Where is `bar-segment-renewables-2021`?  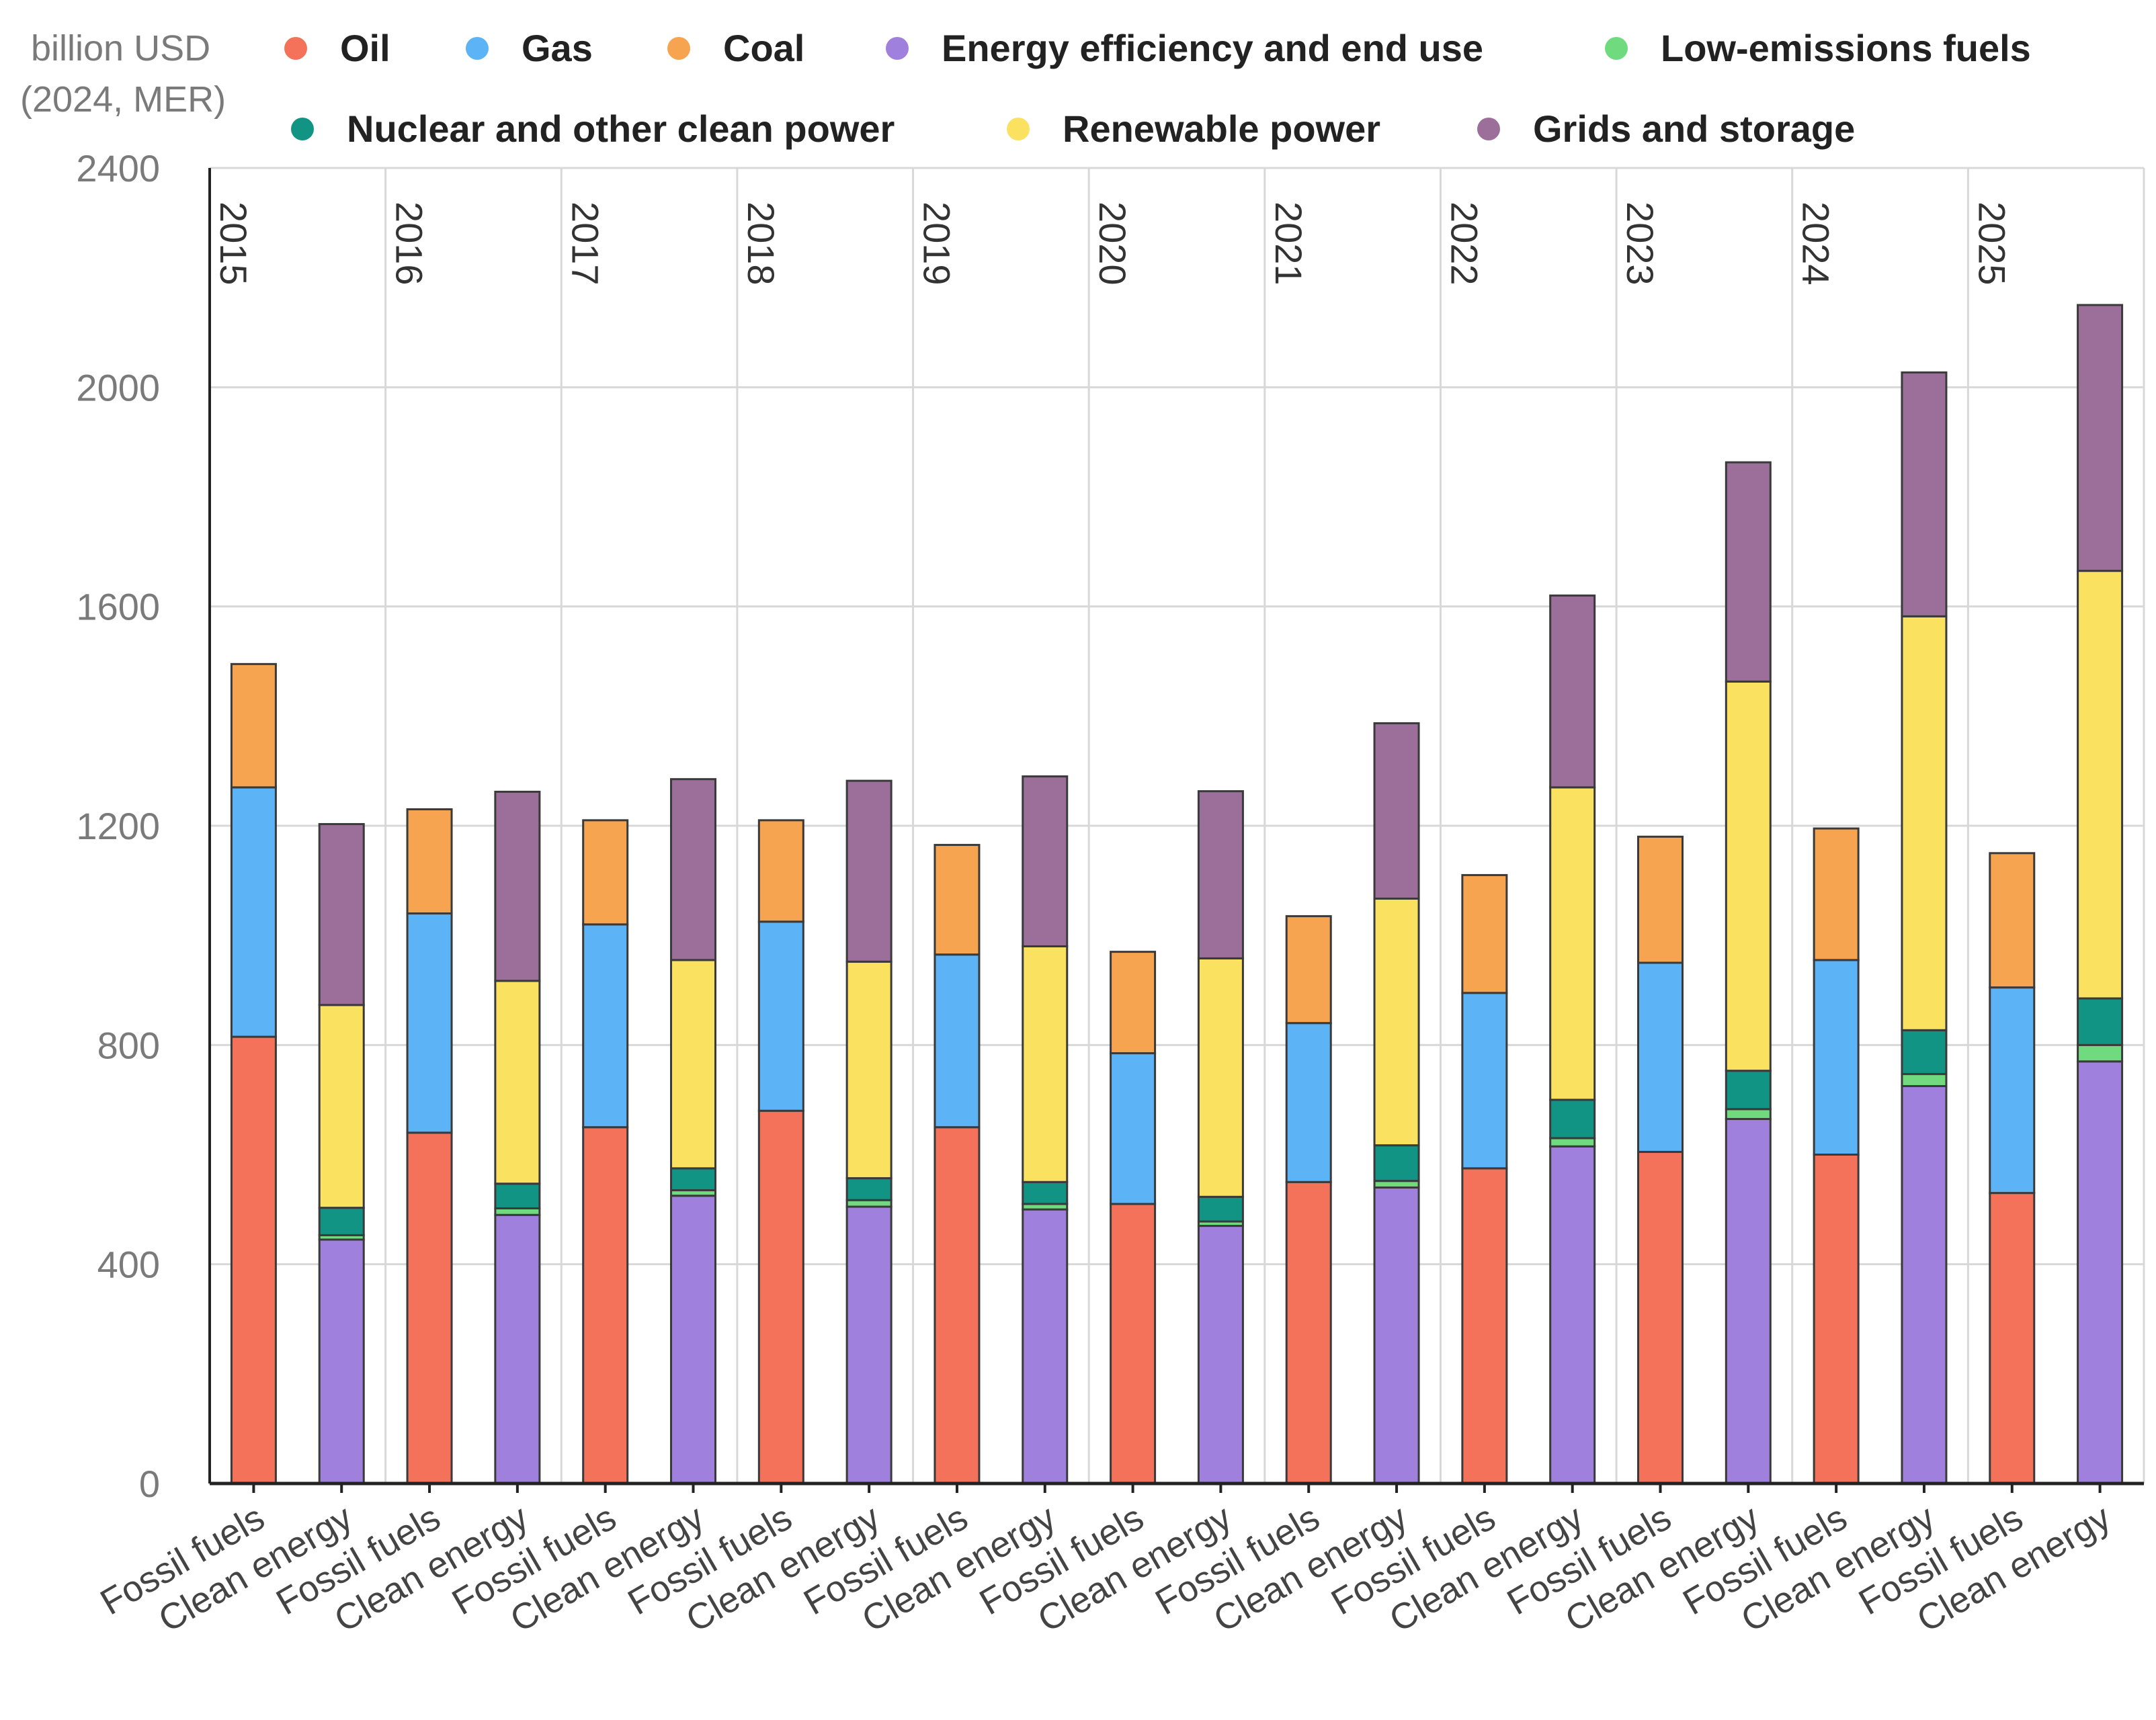 bar-segment-renewables-2021 is located at coordinates (1397, 1022).